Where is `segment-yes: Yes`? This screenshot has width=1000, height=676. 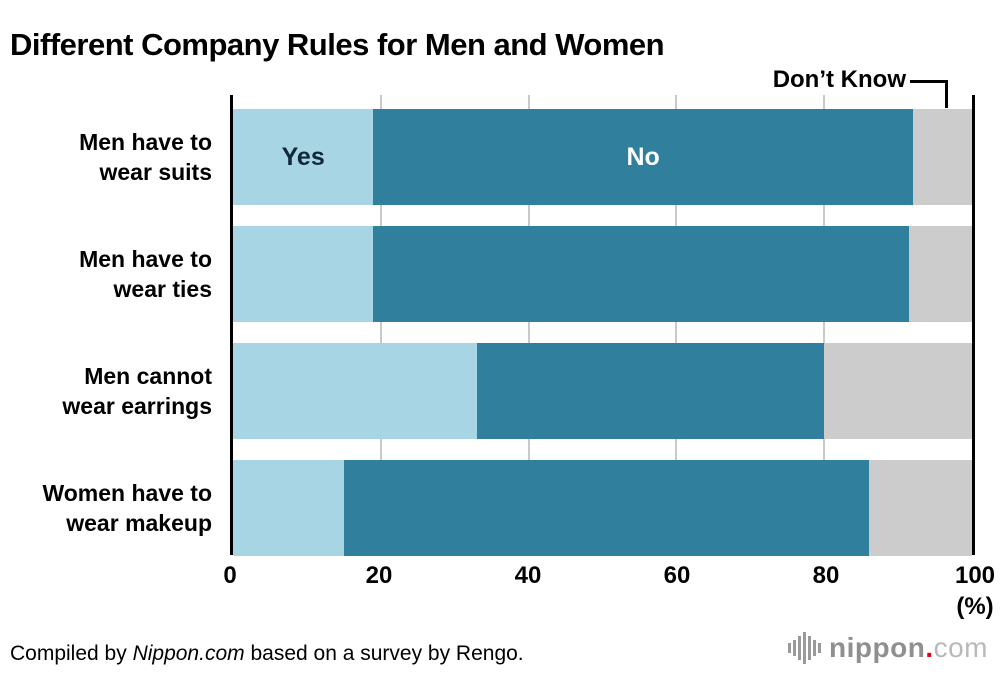
segment-yes: Yes is located at coordinates (303, 157).